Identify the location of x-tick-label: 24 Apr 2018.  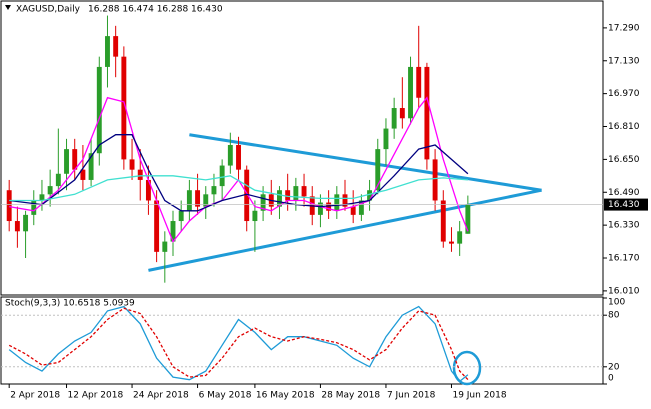
(161, 396).